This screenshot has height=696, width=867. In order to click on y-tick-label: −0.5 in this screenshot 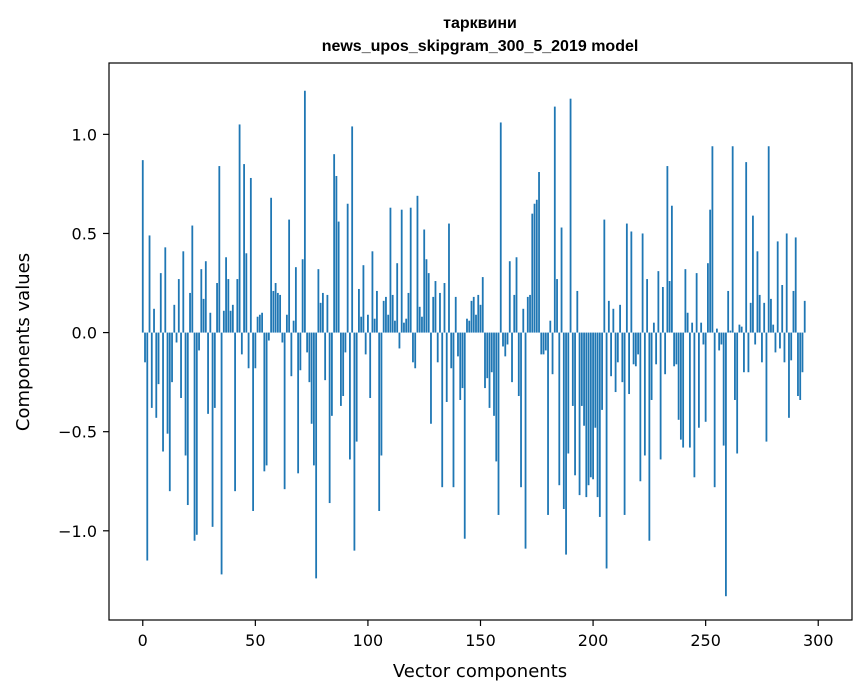, I will do `click(77, 432)`.